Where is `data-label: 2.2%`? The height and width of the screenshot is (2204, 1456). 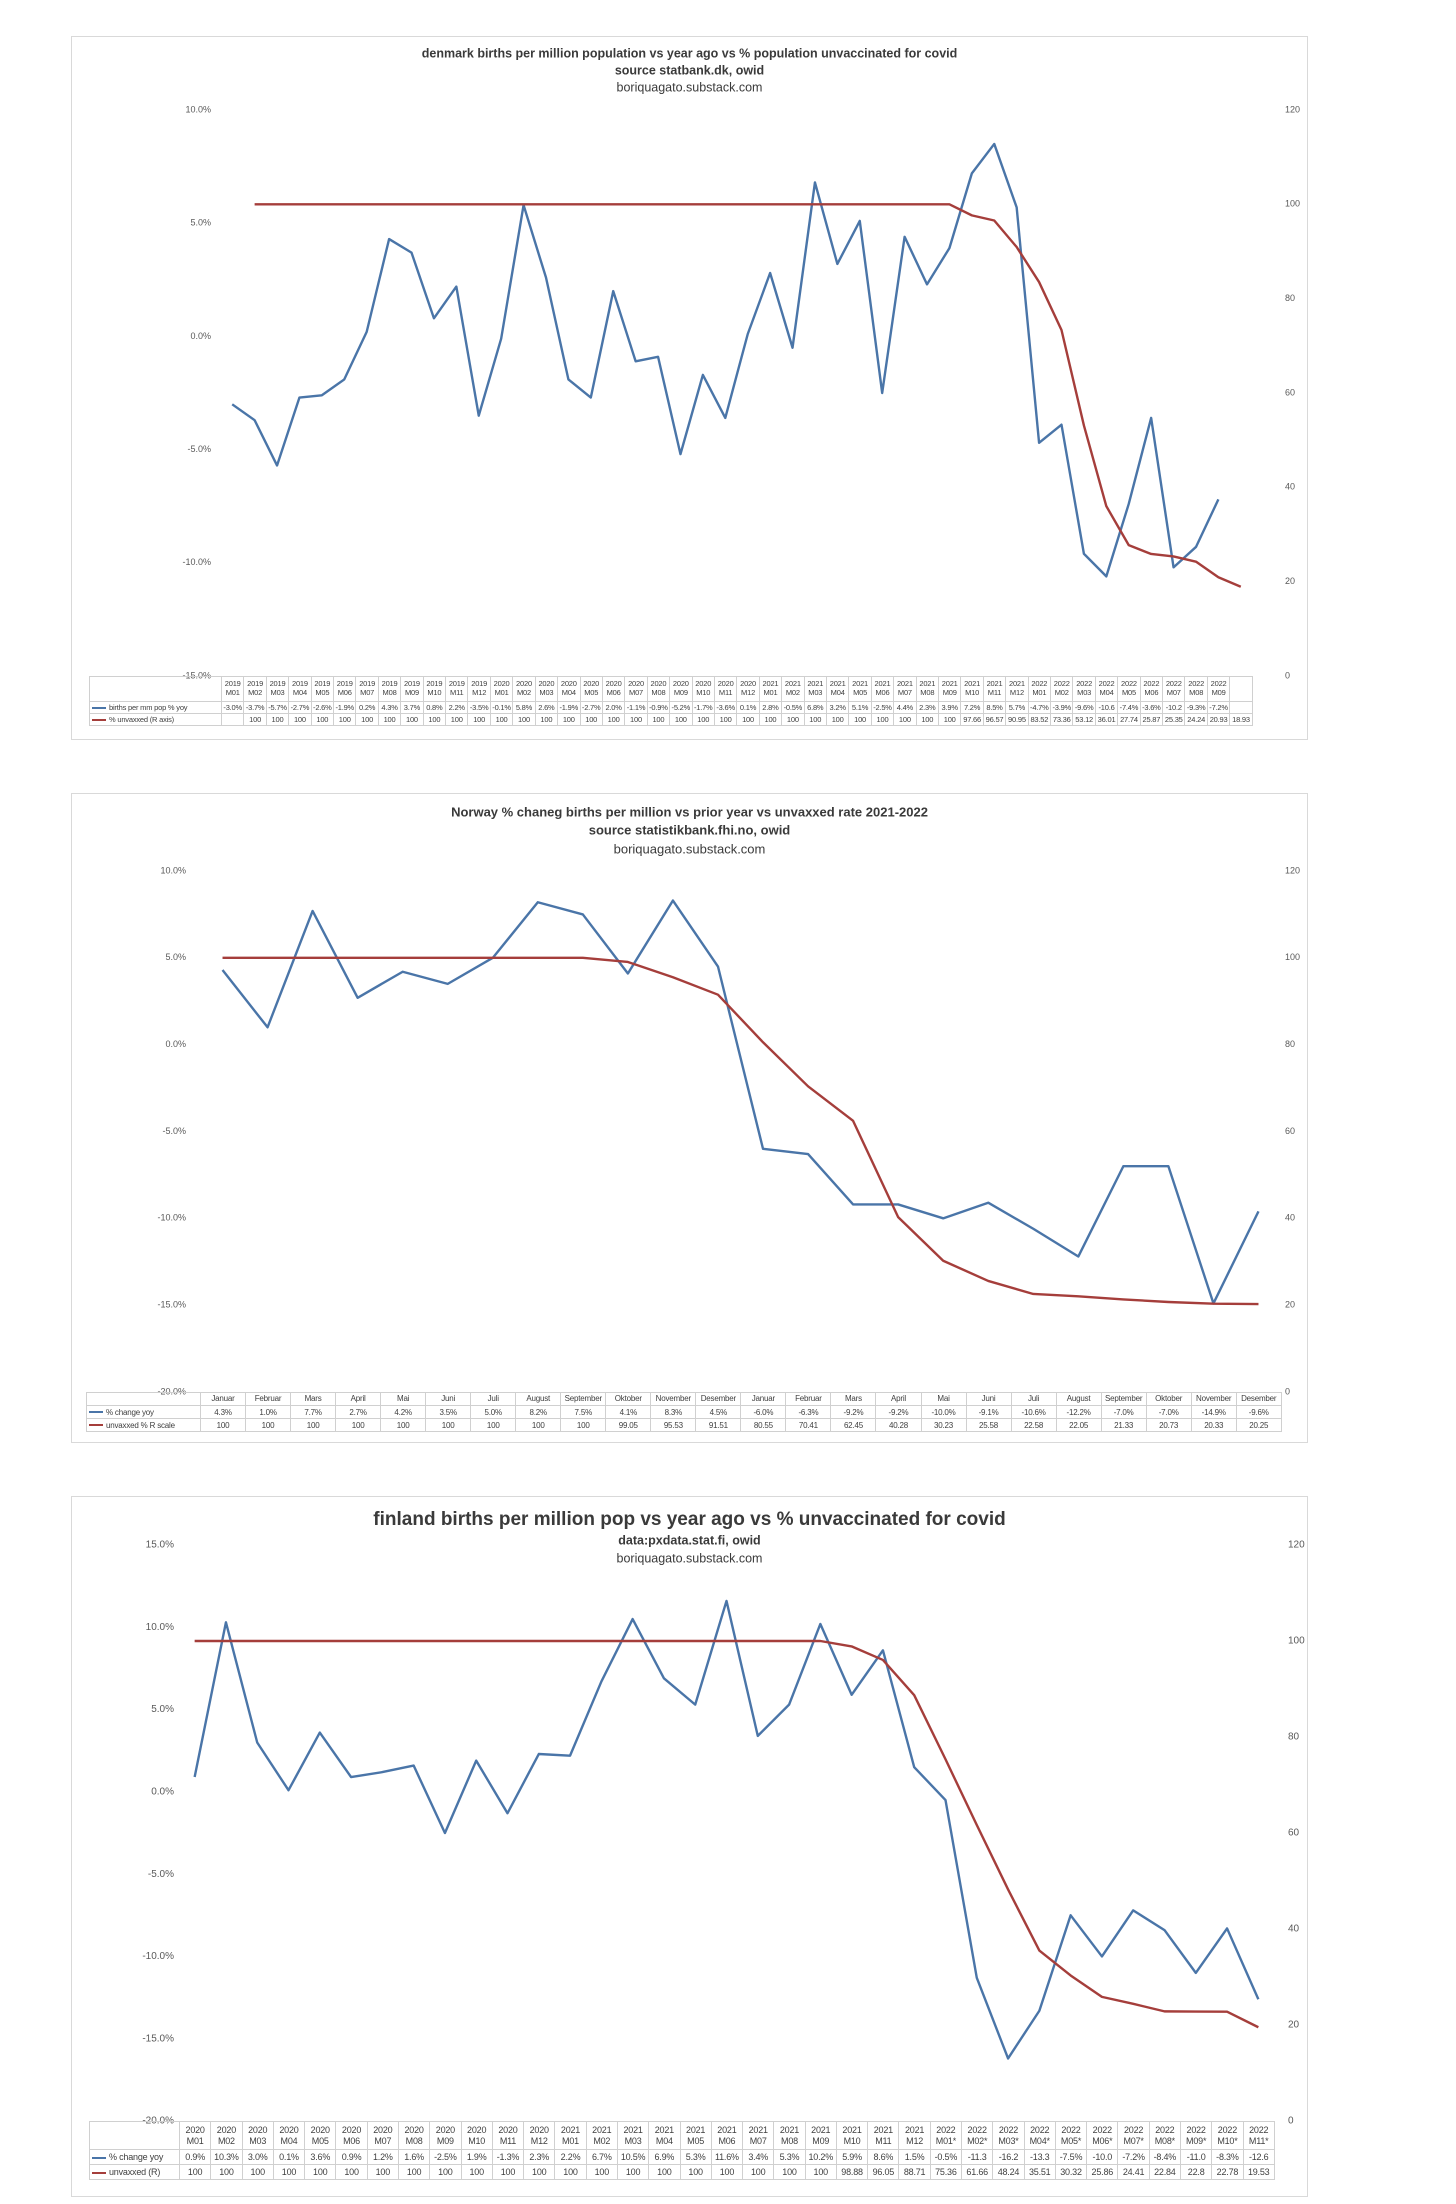
data-label: 2.2% is located at coordinates (570, 2157).